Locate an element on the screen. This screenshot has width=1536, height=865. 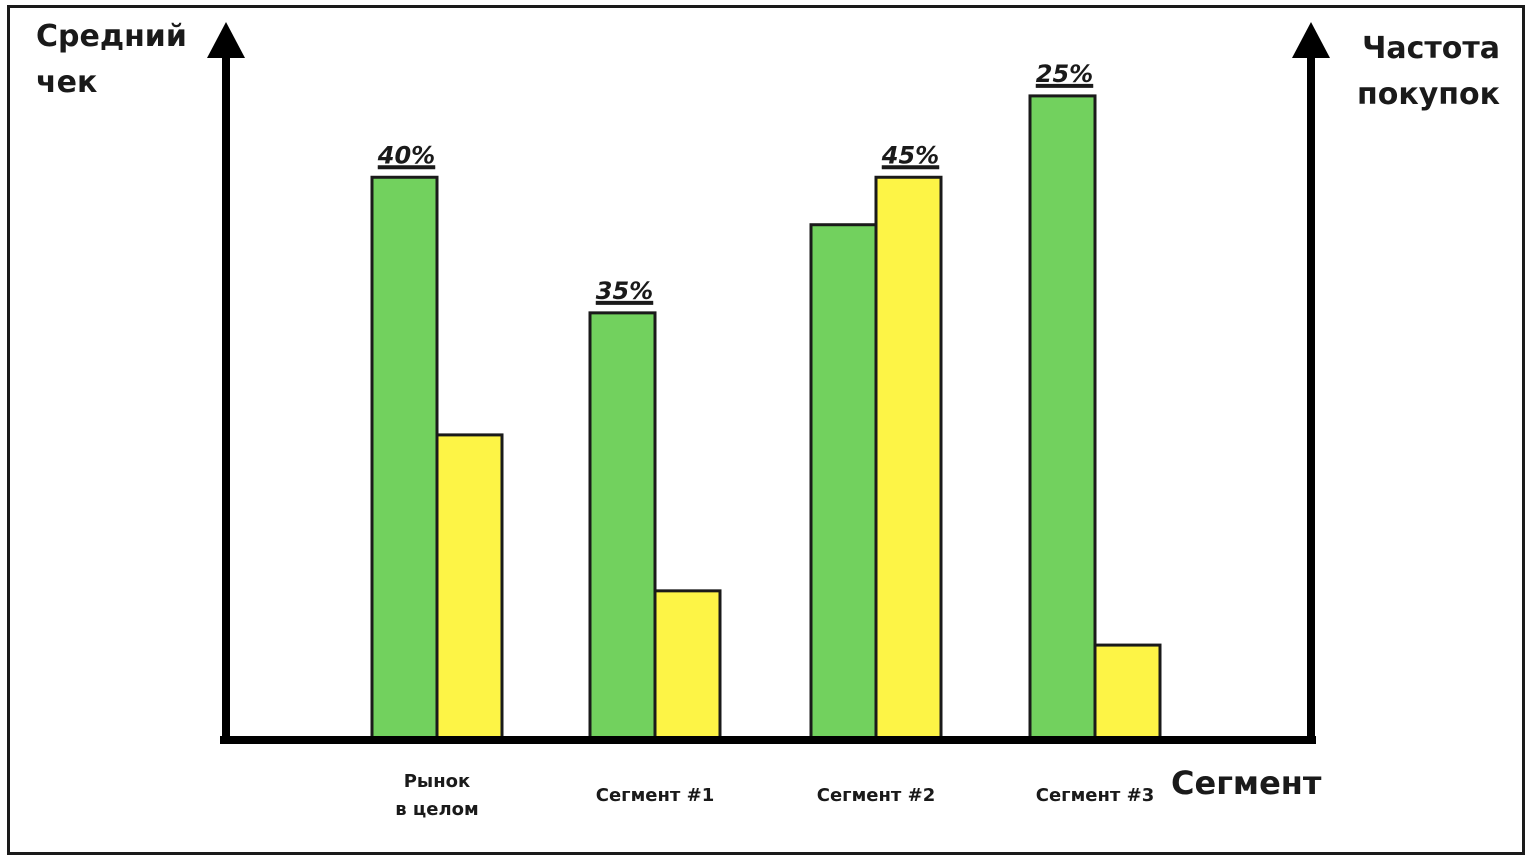
data-label-4: 25% is located at coordinates (1064, 74).